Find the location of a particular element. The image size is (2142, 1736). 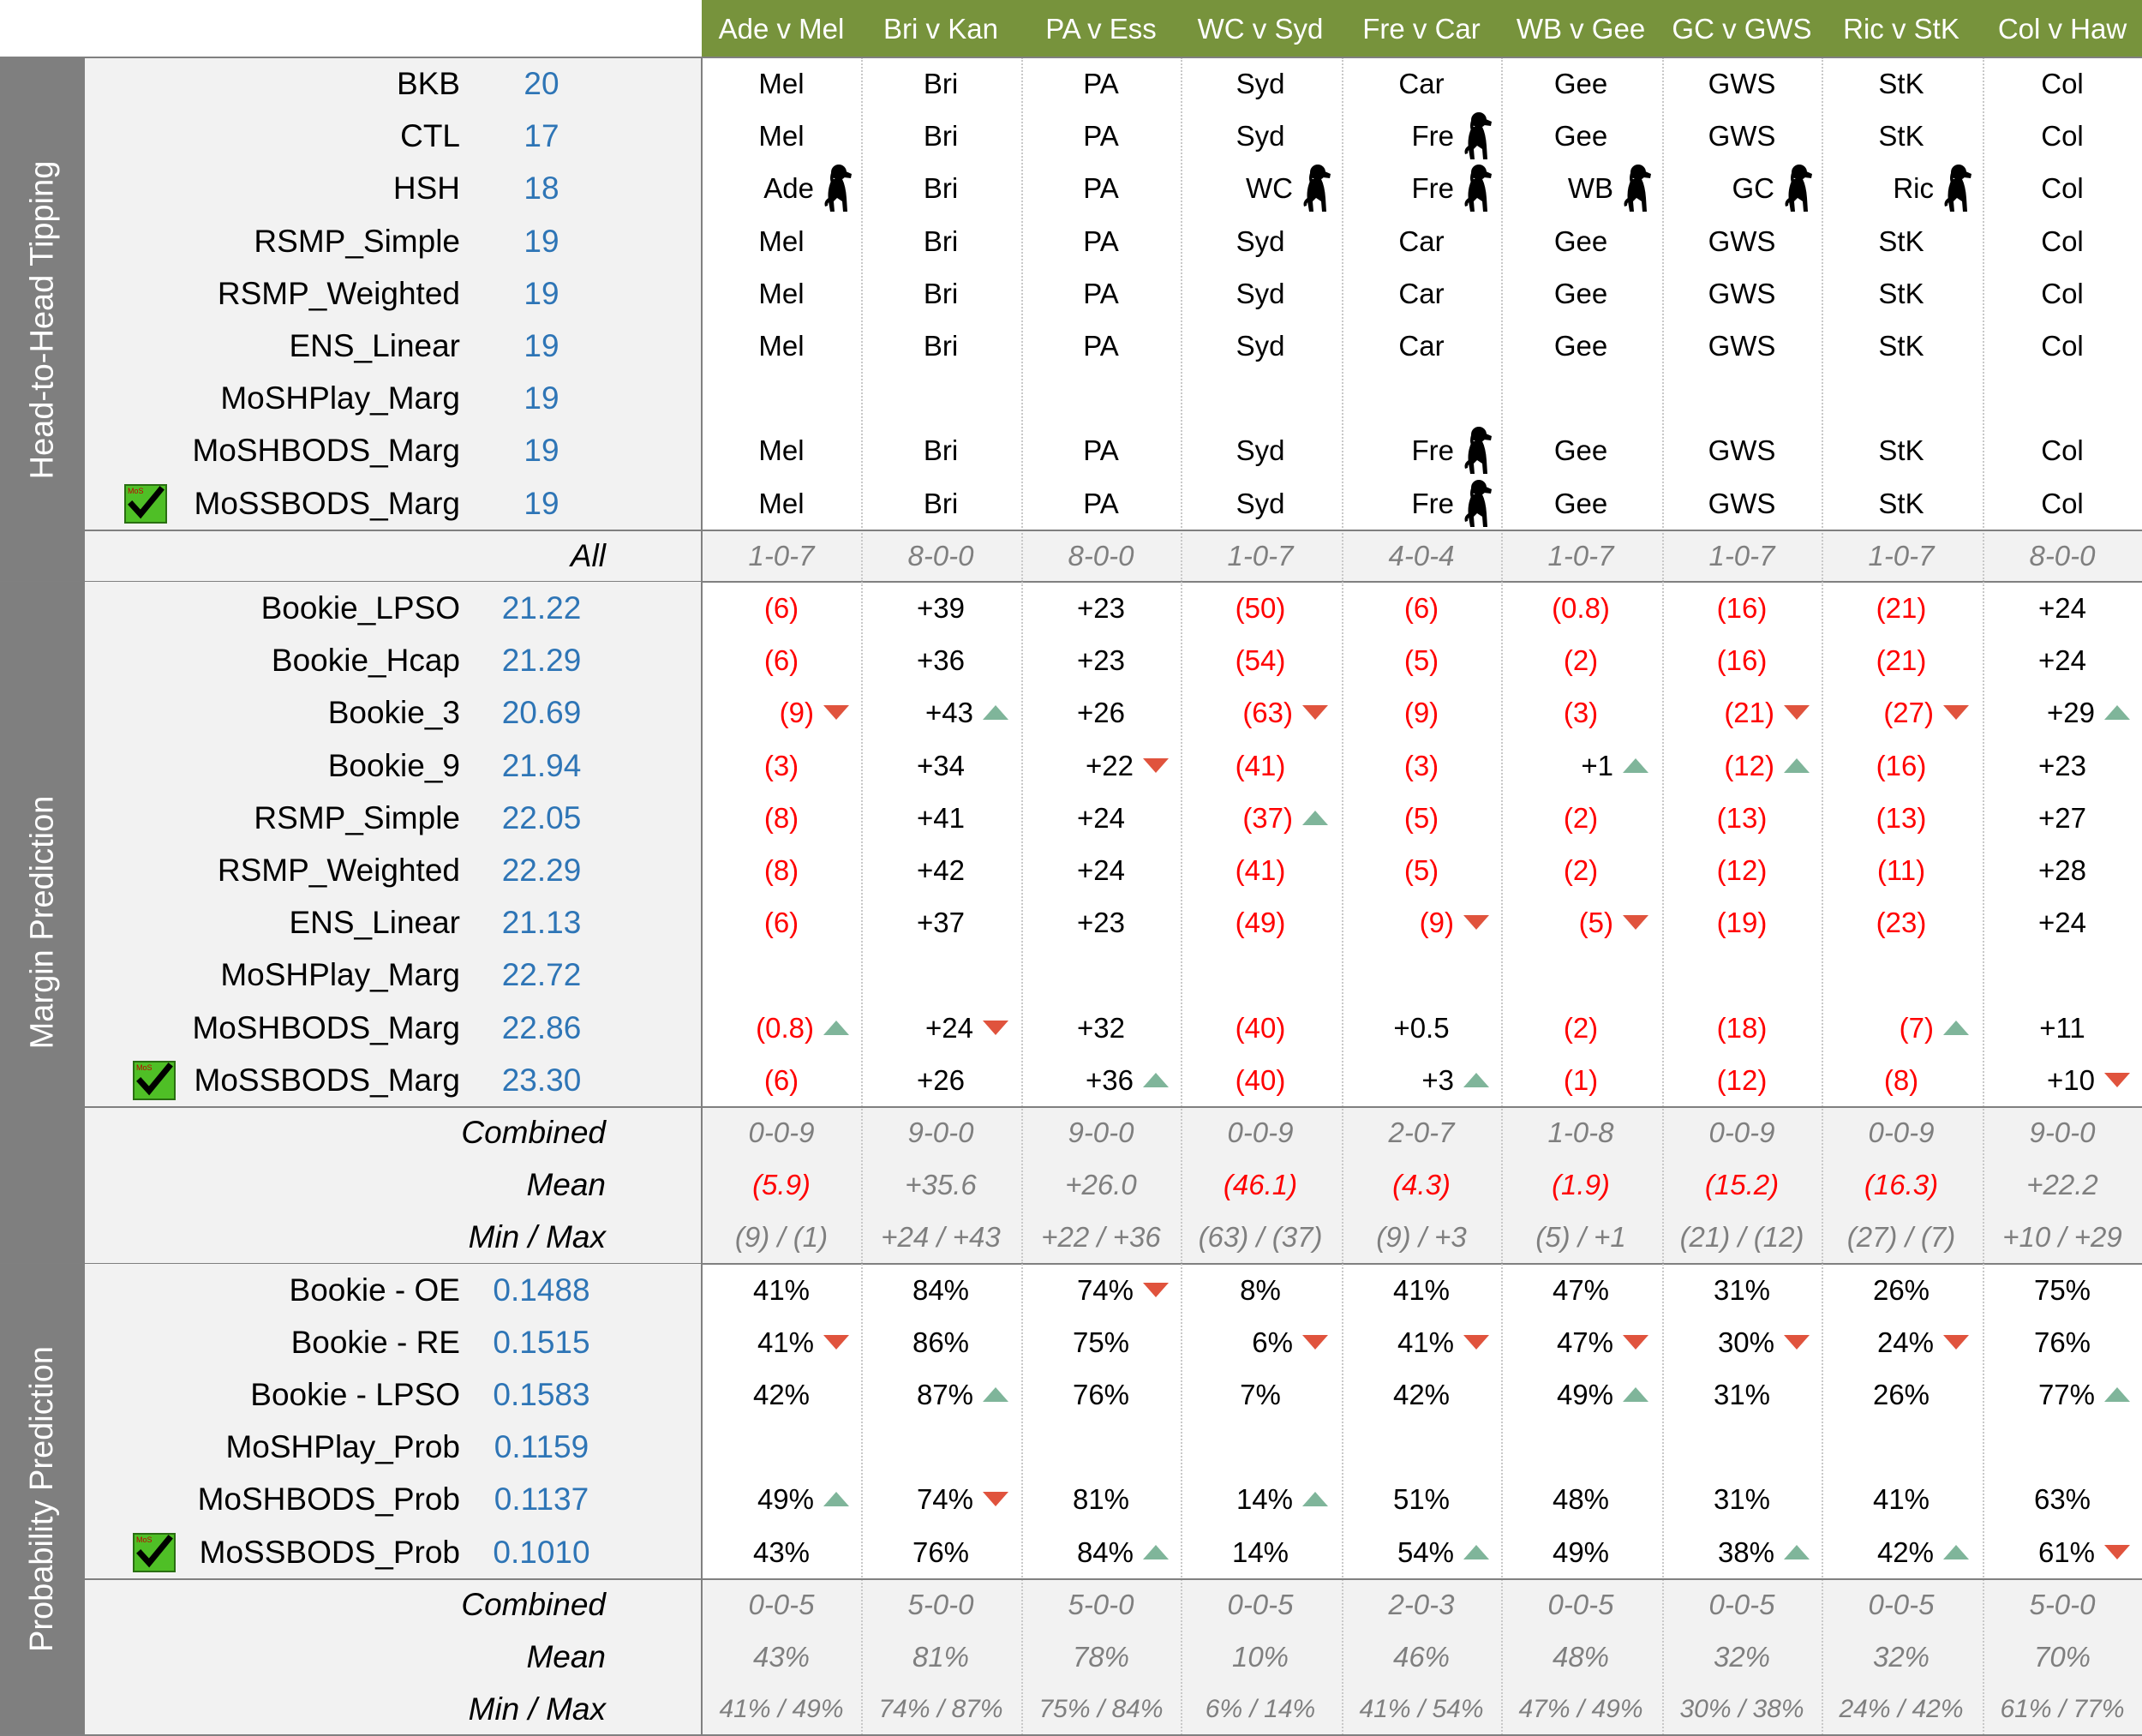

summary-value: 9-0-0 is located at coordinates (940, 1132).